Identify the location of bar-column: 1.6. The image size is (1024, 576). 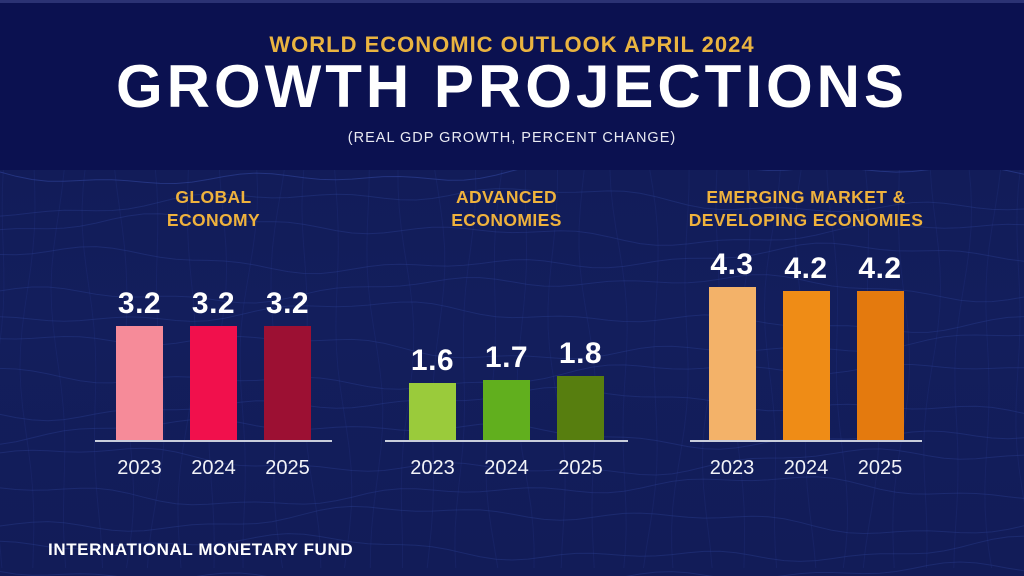
(433, 392).